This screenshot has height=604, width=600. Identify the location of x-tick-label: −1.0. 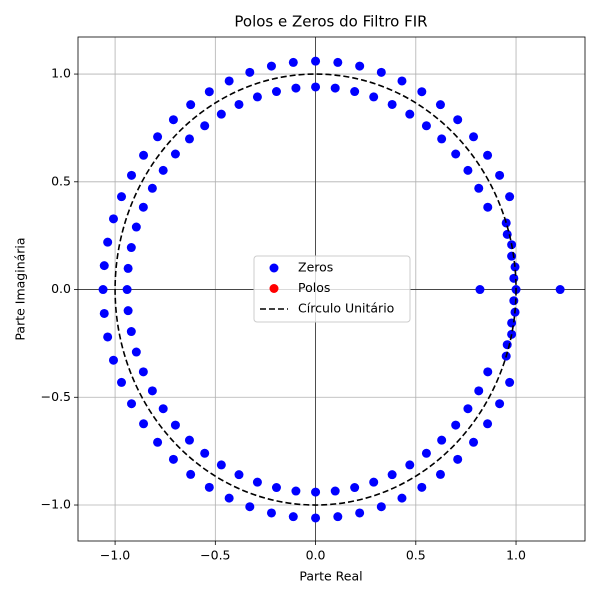
(115, 555).